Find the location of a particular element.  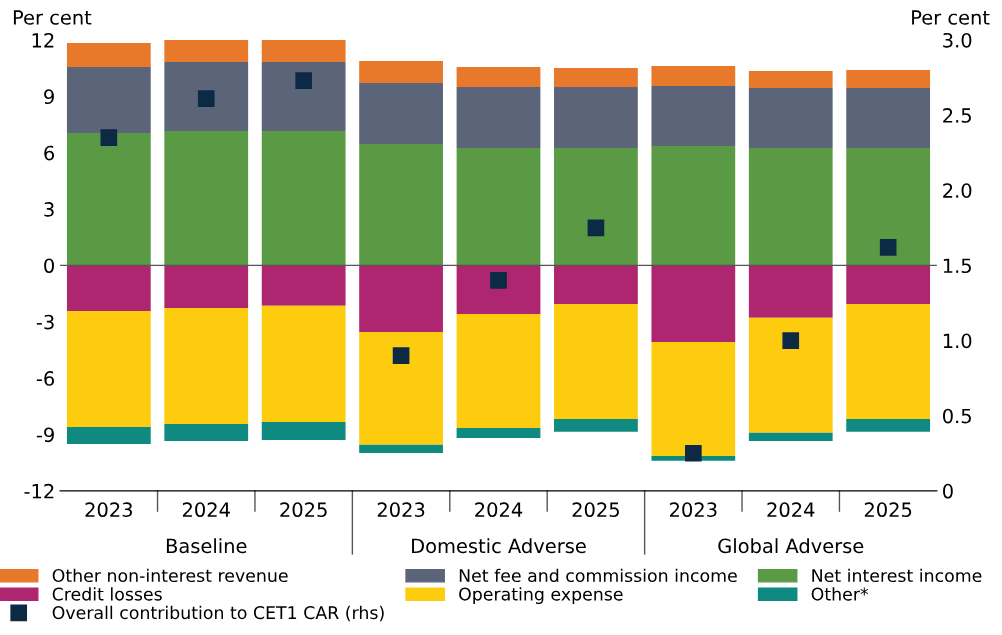

y2-tick-label: 1.5 is located at coordinates (957, 266).